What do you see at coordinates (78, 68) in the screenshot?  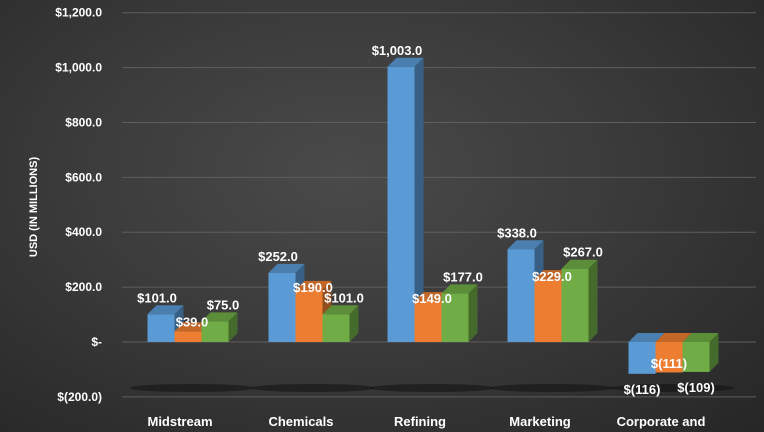 I see `y-tick-label: $1,000.0` at bounding box center [78, 68].